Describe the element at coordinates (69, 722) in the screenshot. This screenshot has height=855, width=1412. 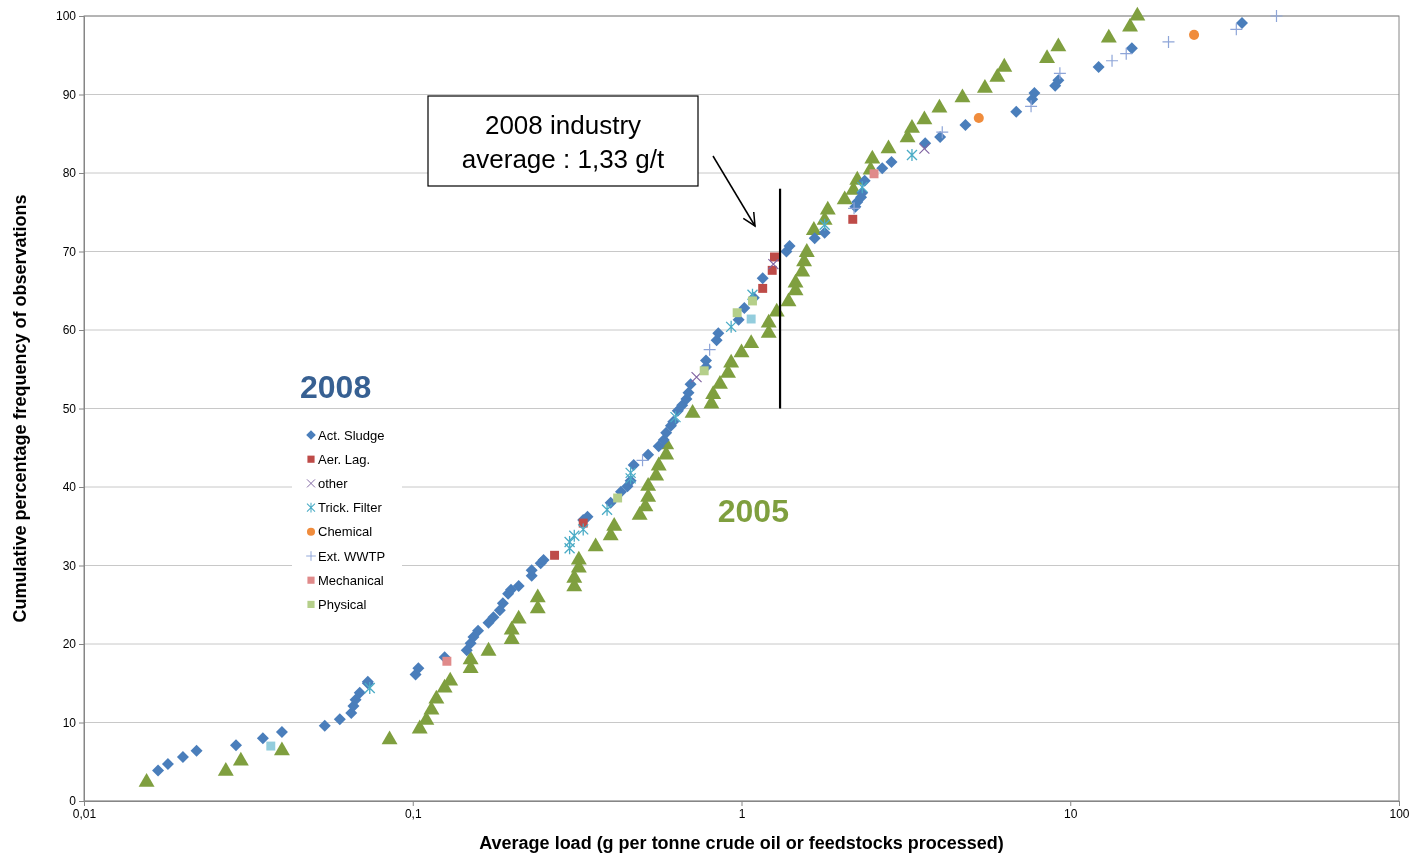
I see `y-tick-label: 10` at that location.